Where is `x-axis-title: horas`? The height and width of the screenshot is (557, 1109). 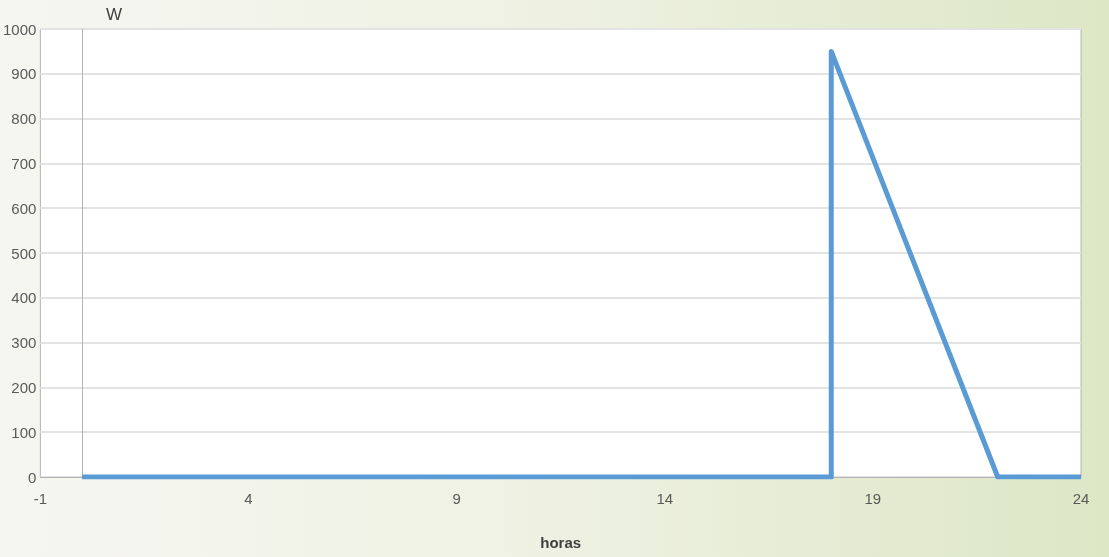 x-axis-title: horas is located at coordinates (561, 542).